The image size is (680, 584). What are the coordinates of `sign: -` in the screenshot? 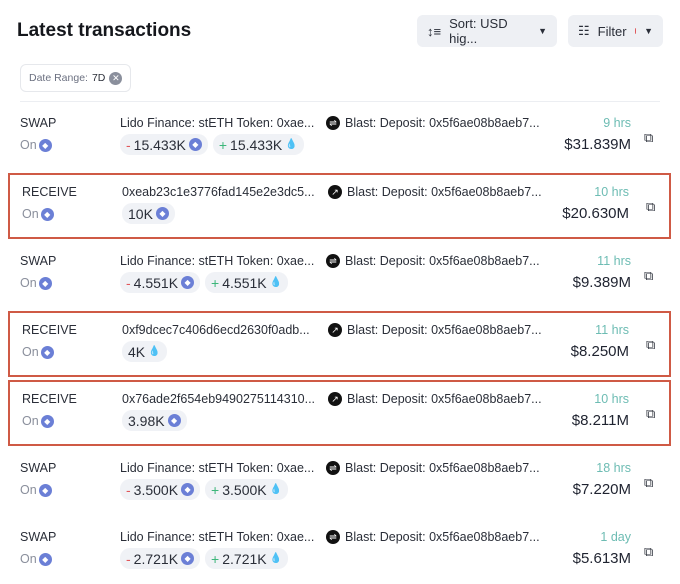 It's located at (128, 558).